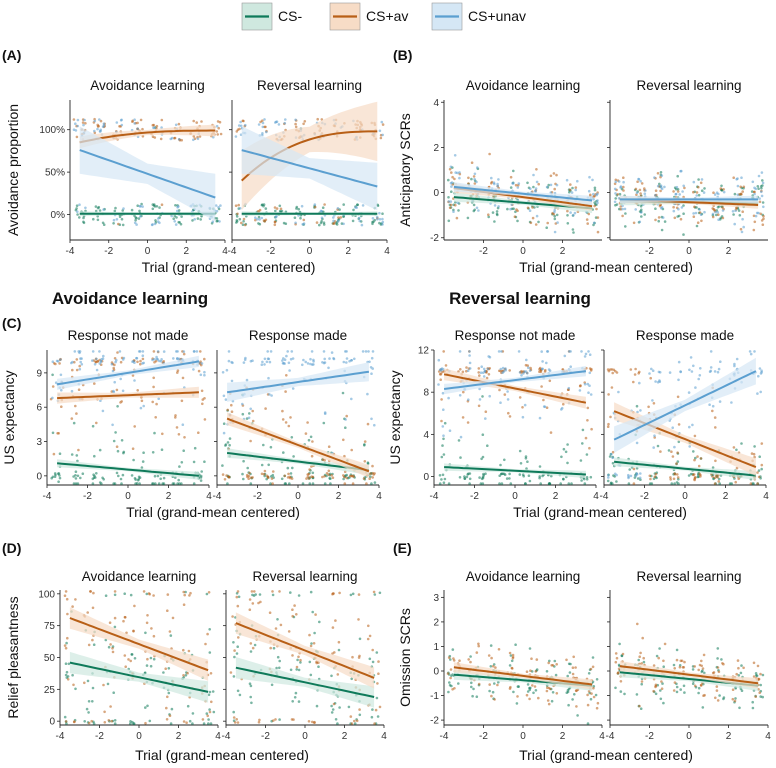 This screenshot has width=776, height=768. I want to click on facet-title: Avoidance learning, so click(523, 576).